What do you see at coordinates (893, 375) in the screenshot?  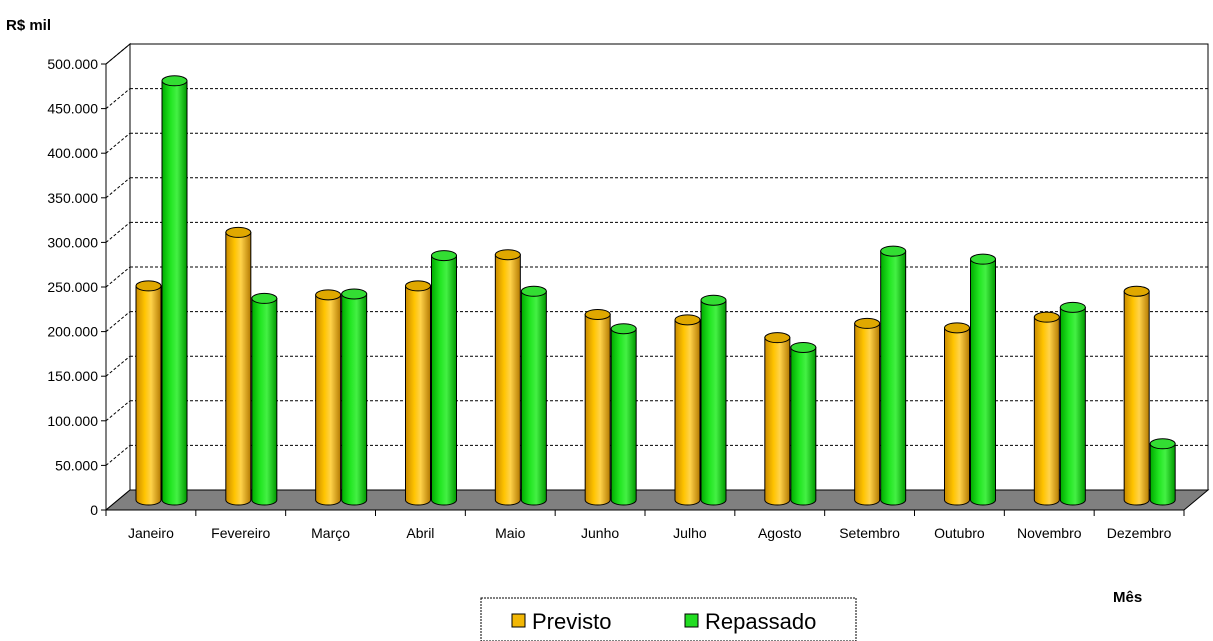 I see `bar-repassado-setembro` at bounding box center [893, 375].